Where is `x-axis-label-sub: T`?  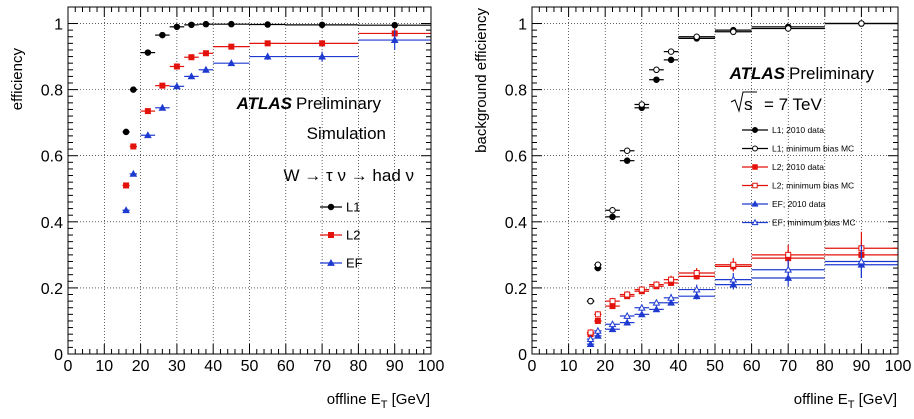 x-axis-label-sub: T is located at coordinates (851, 405).